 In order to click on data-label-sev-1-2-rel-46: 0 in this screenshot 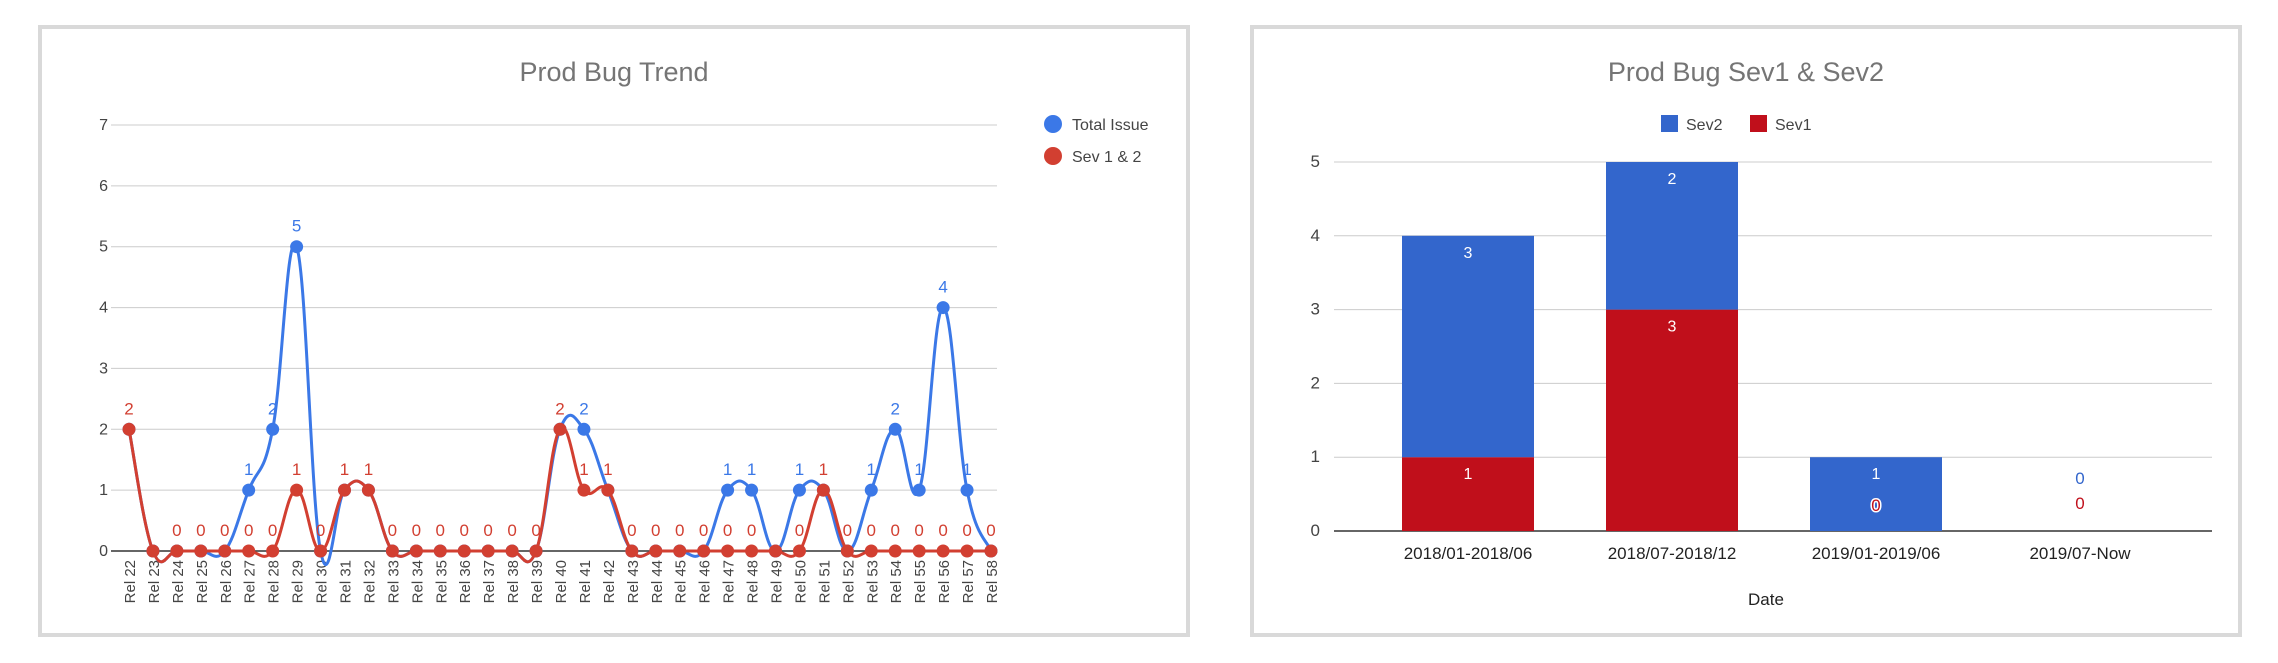, I will do `click(703, 530)`.